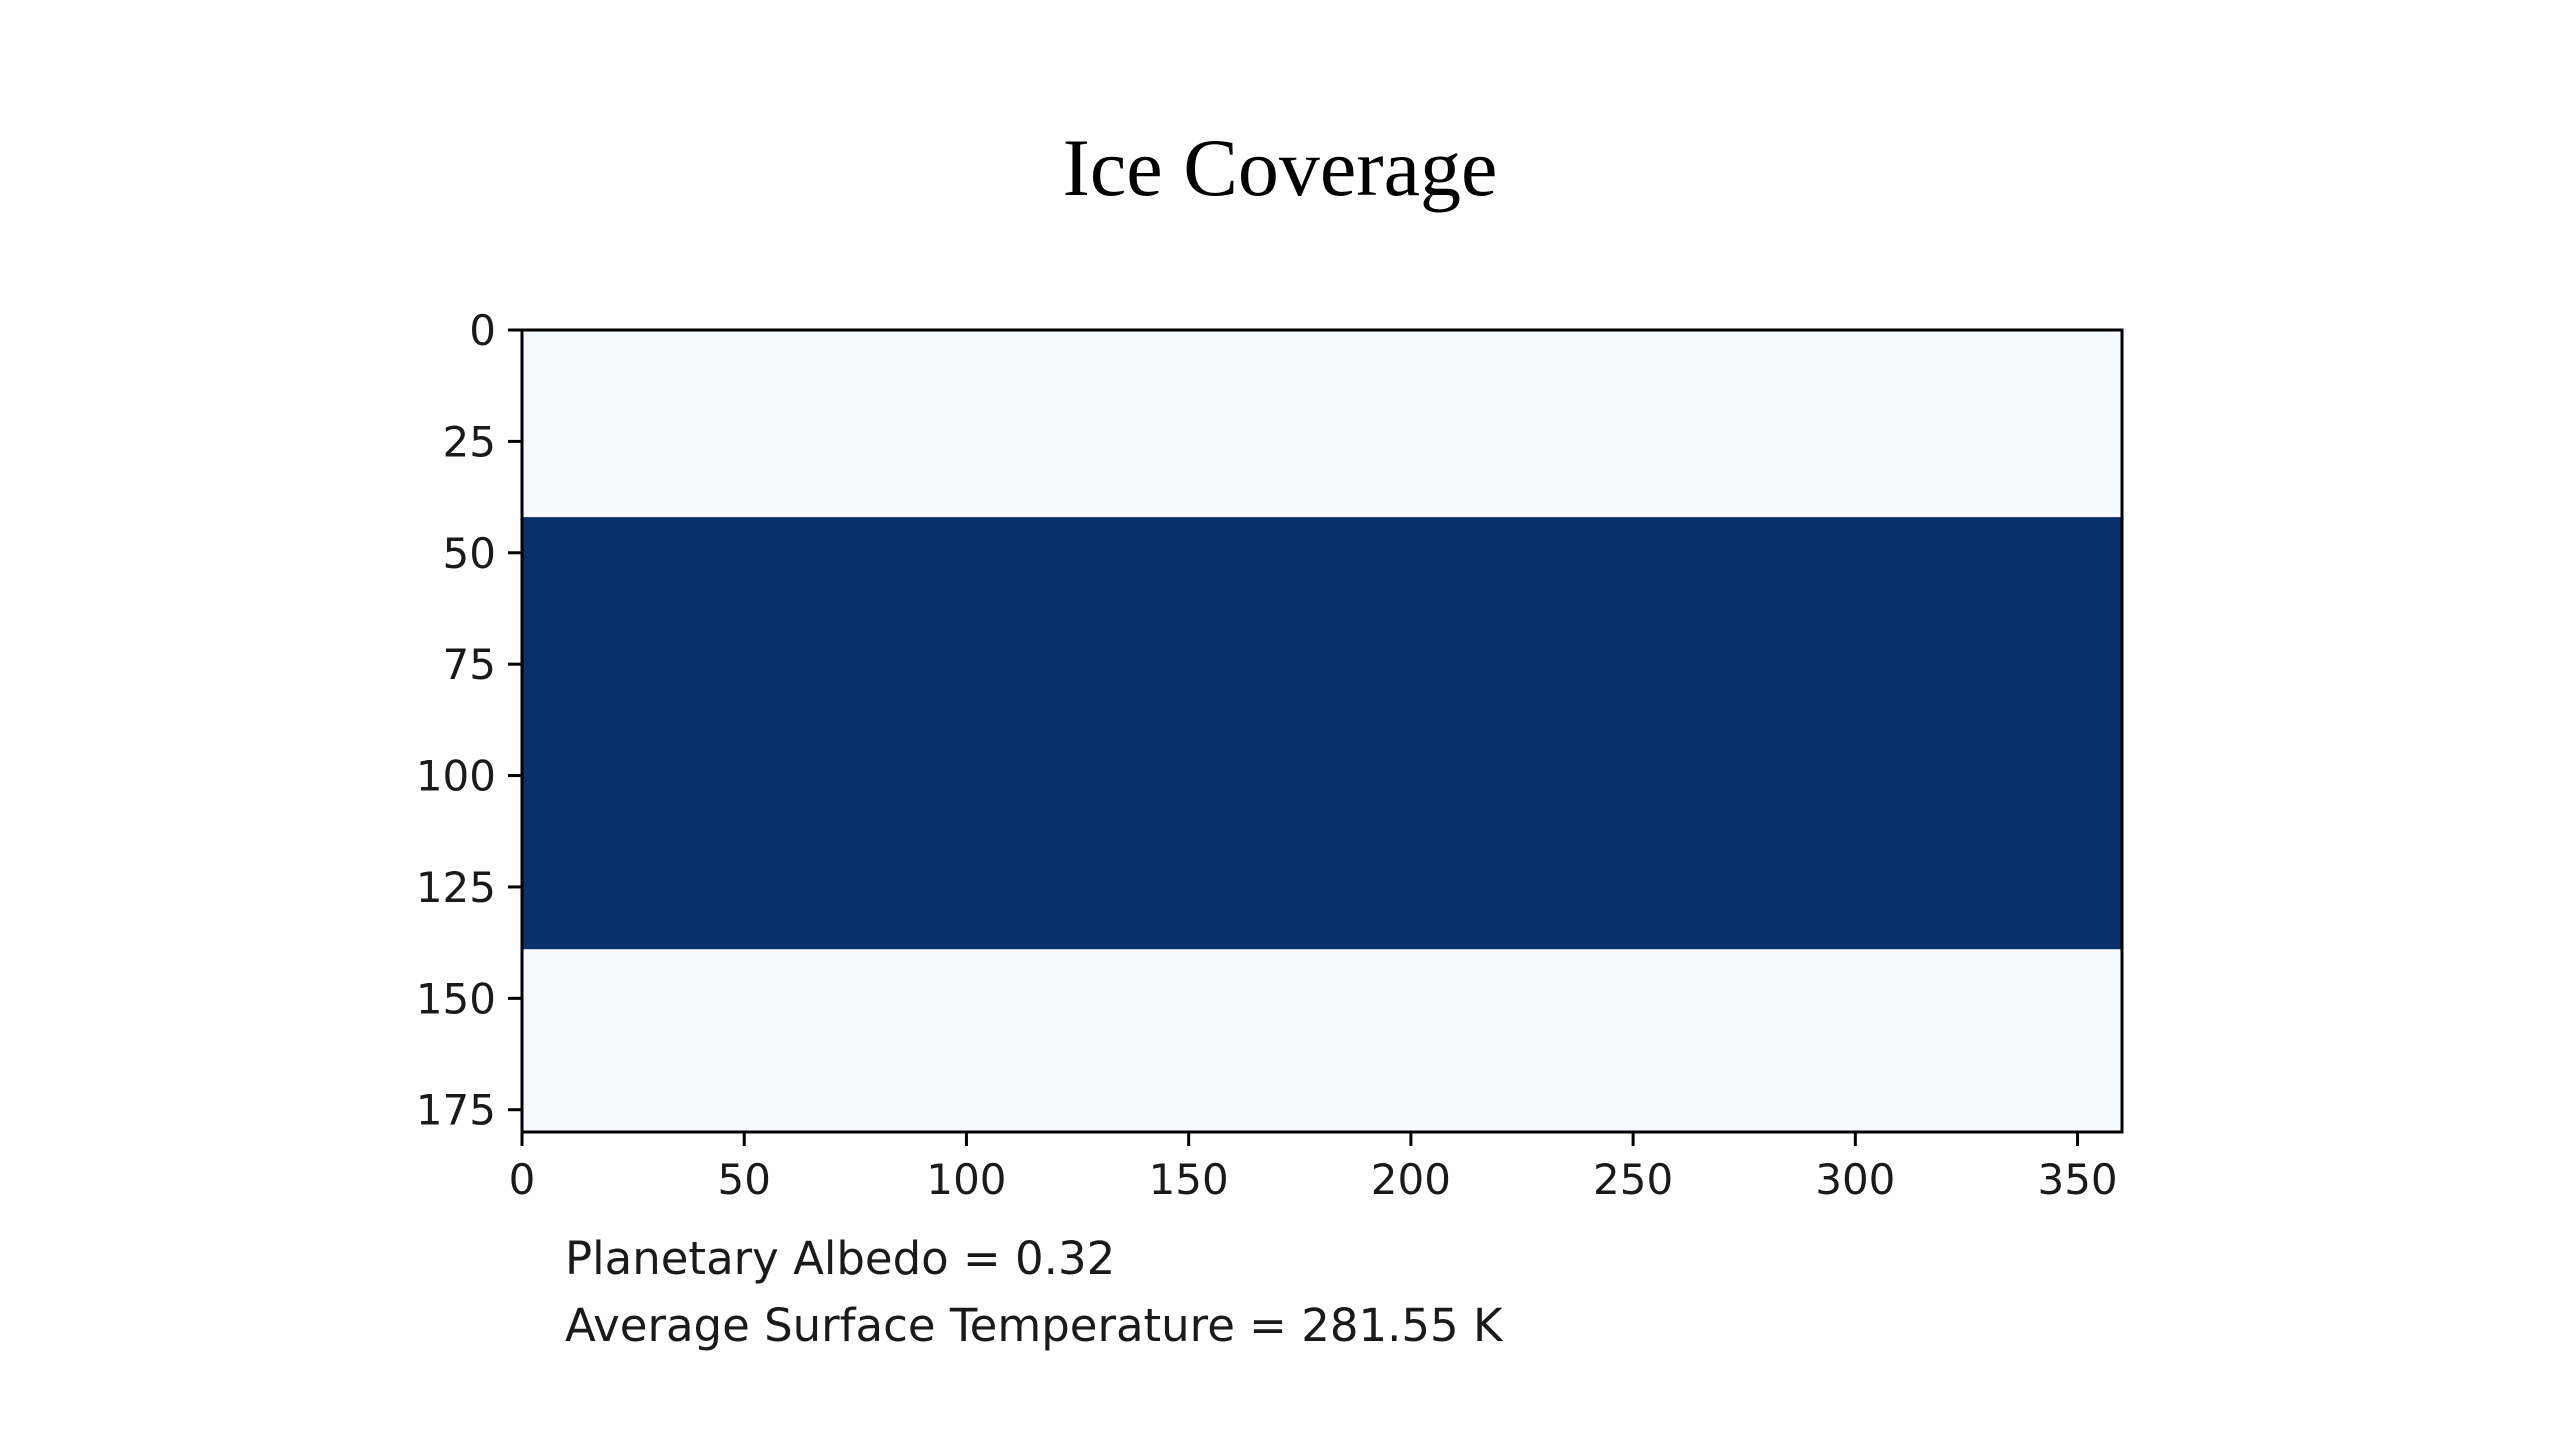 Image resolution: width=2560 pixels, height=1440 pixels. I want to click on y-tick-label-50: 50, so click(469, 553).